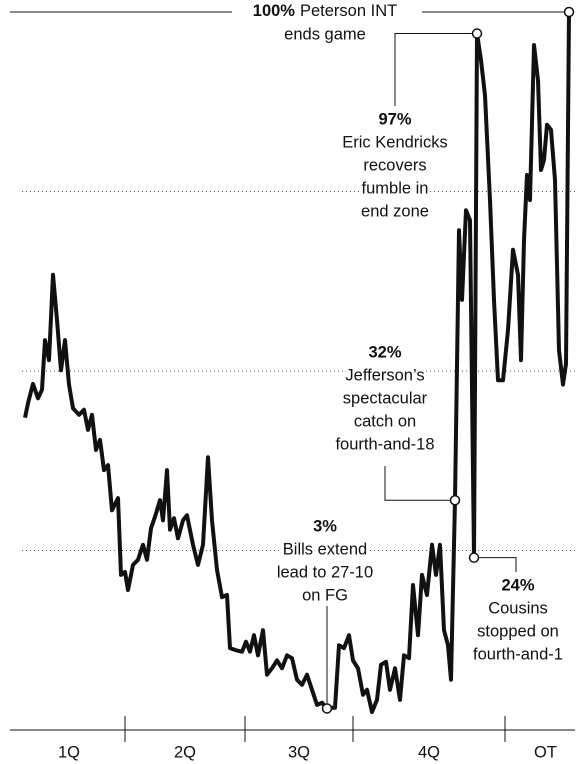 The height and width of the screenshot is (764, 586). Describe the element at coordinates (325, 572) in the screenshot. I see `annotation-line: lead to 27-10` at that location.